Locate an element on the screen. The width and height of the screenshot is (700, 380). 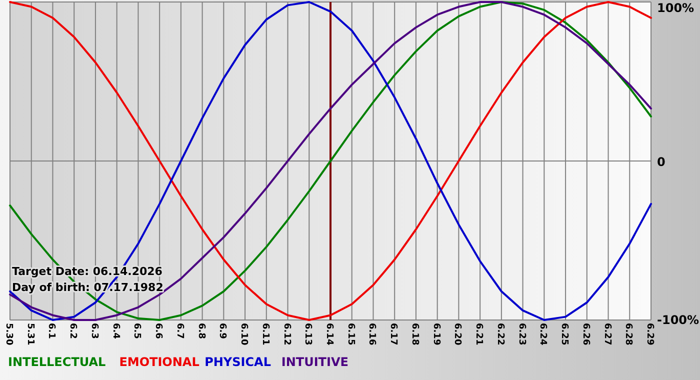
x-tick-label: 6.4 is located at coordinates (115, 331).